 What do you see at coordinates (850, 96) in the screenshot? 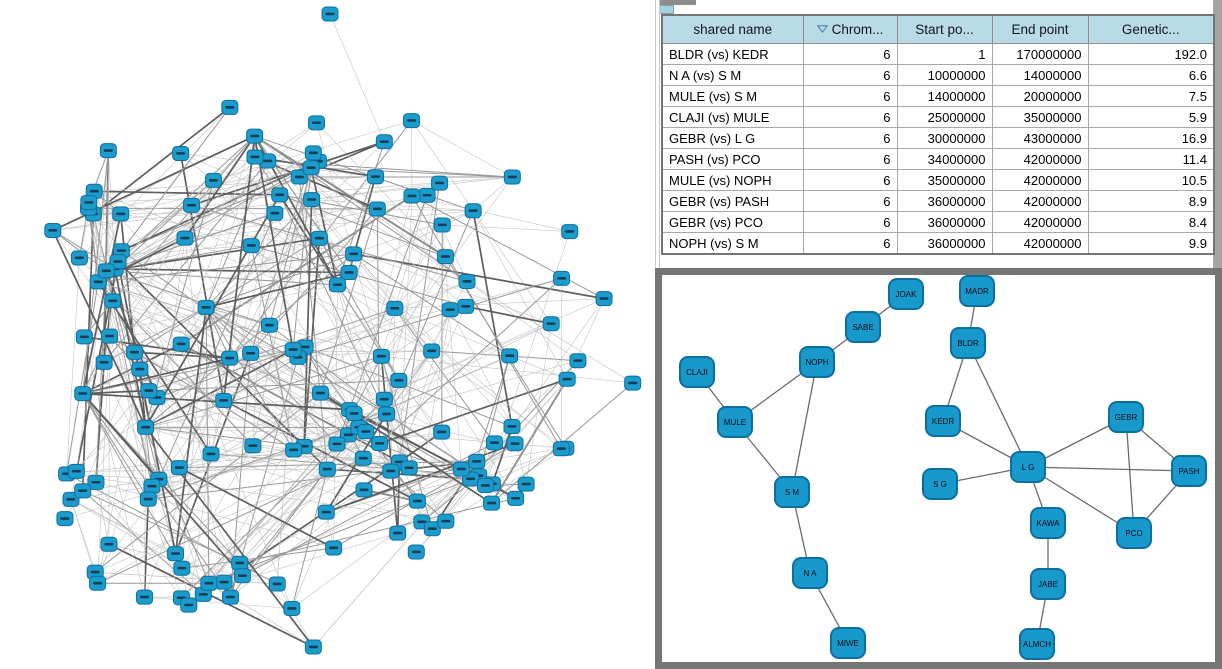
I see `table-cell: 6` at bounding box center [850, 96].